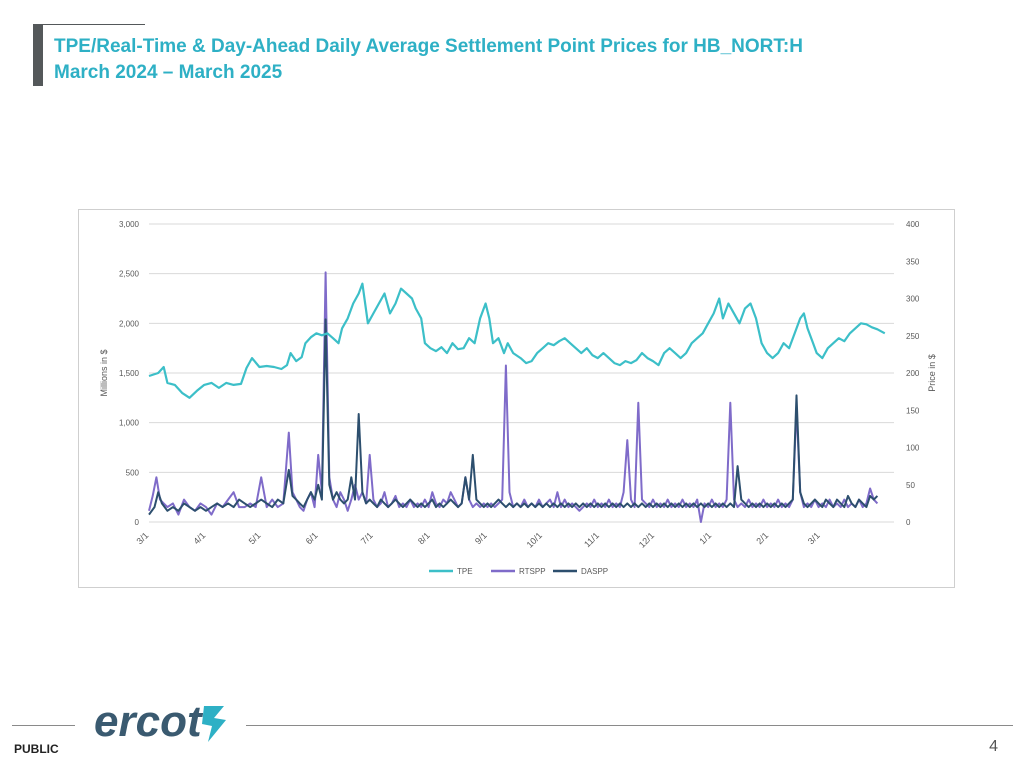 This screenshot has width=1024, height=768. I want to click on legend-label-daspp: DASPP, so click(594, 571).